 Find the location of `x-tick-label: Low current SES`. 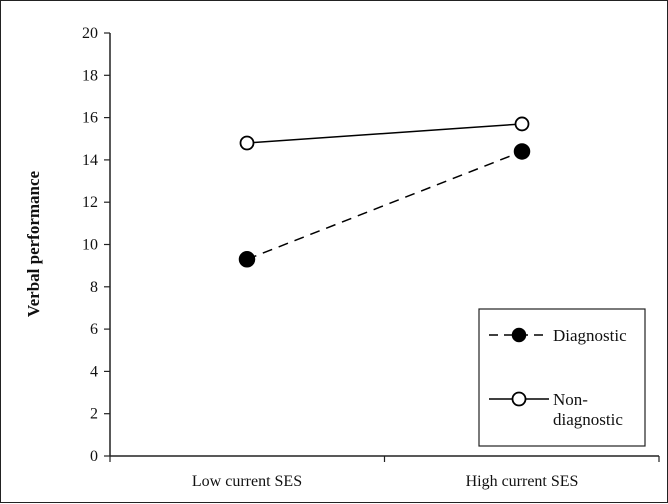

x-tick-label: Low current SES is located at coordinates (247, 481).